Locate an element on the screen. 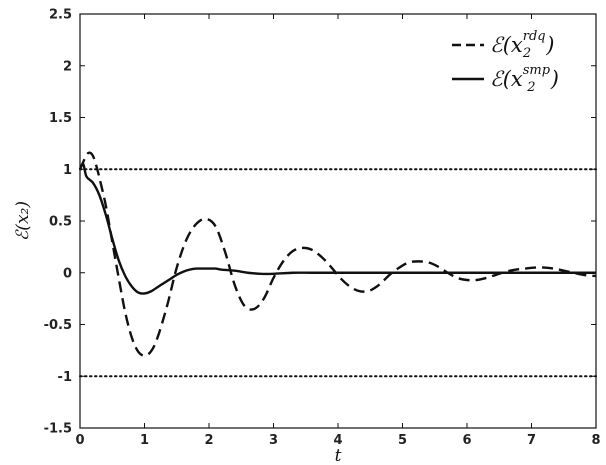 Image resolution: width=606 pixels, height=465 pixels. y-tick-label: 0.5 is located at coordinates (60, 222).